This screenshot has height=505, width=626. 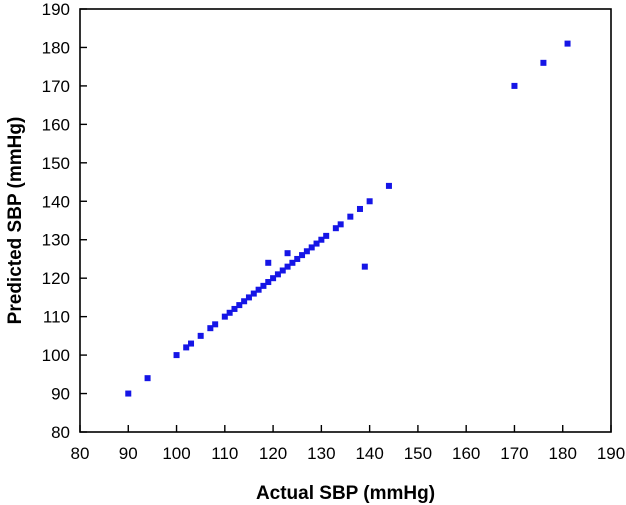 What do you see at coordinates (56, 9) in the screenshot?
I see `y-tick-label: 190` at bounding box center [56, 9].